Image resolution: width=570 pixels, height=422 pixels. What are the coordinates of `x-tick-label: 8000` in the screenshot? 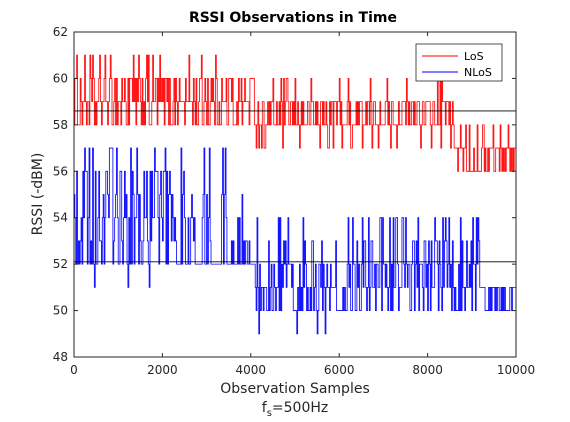 It's located at (427, 370).